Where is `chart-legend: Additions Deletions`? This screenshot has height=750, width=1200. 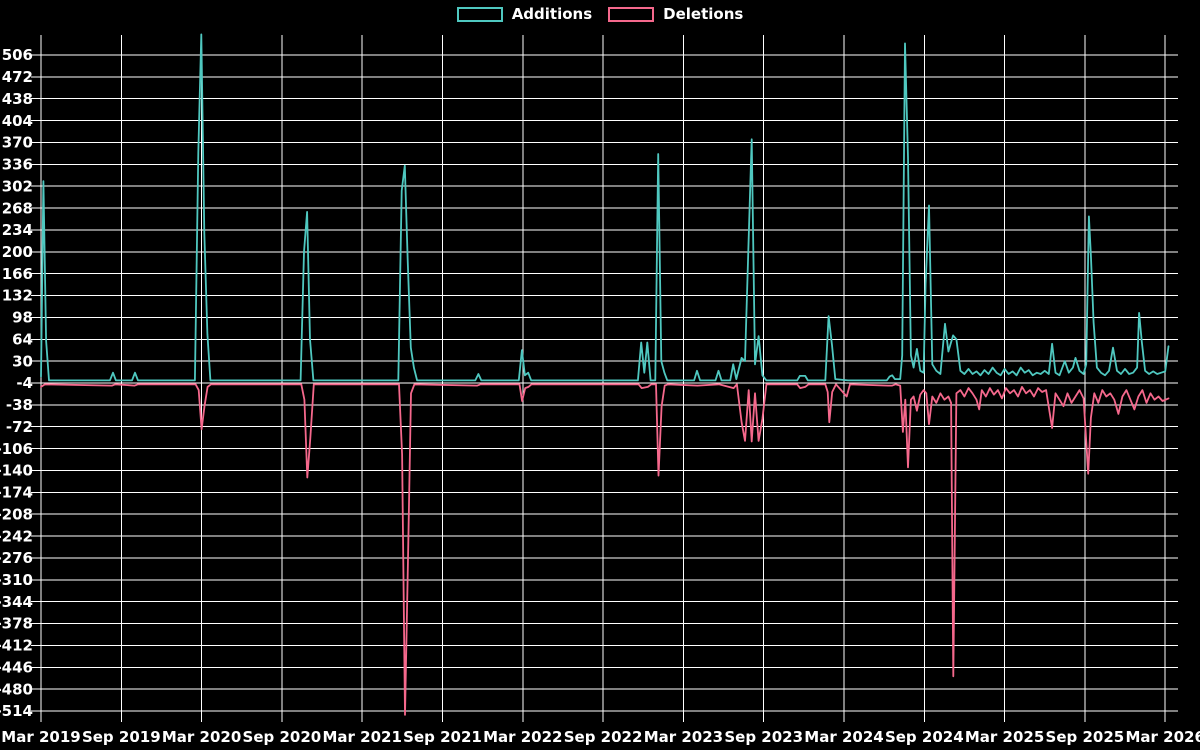
chart-legend: Additions Deletions is located at coordinates (600, 14).